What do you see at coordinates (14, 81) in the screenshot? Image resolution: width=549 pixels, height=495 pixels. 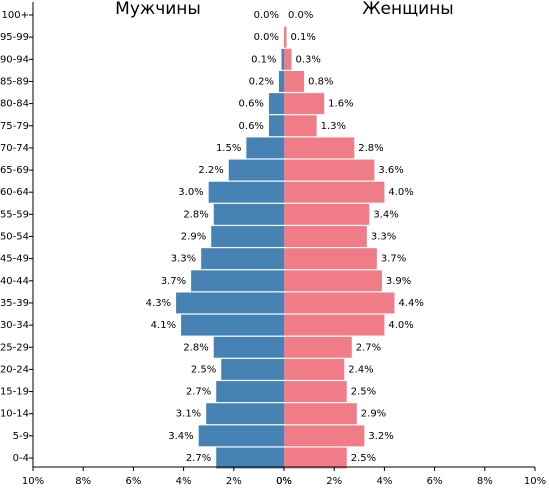 I see `y-tick-label: 85-89` at bounding box center [14, 81].